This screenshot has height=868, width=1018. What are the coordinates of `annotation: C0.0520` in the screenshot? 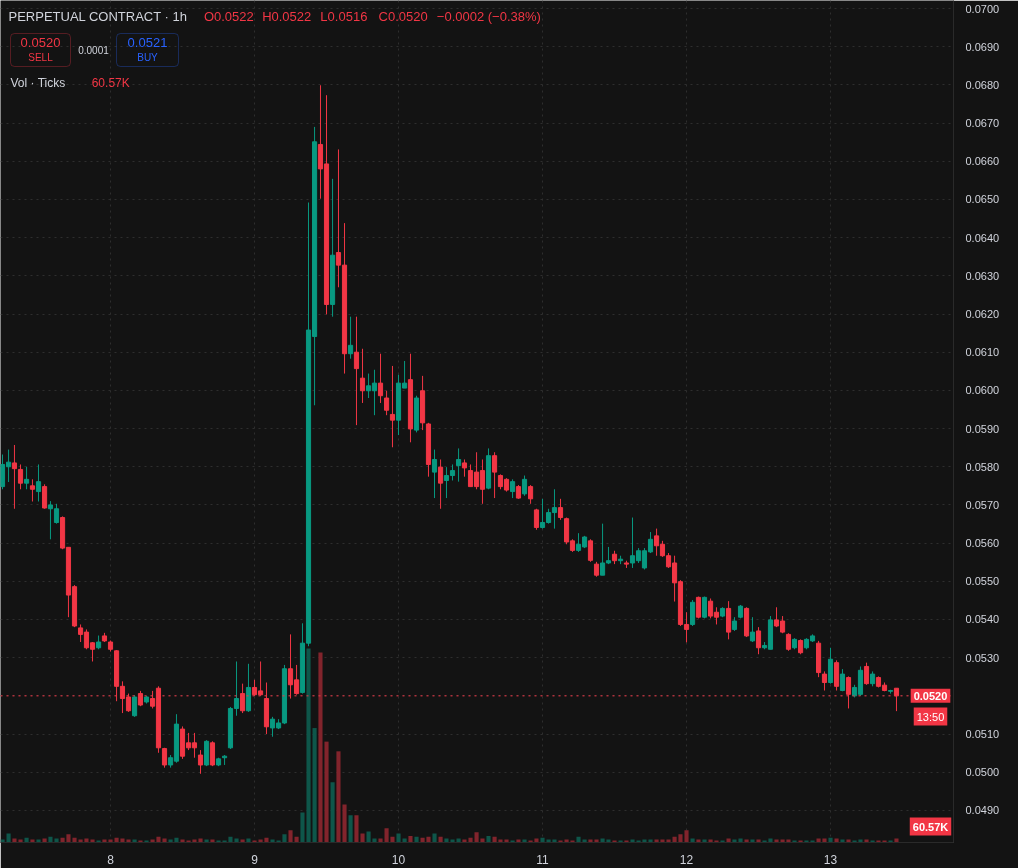 It's located at (403, 16).